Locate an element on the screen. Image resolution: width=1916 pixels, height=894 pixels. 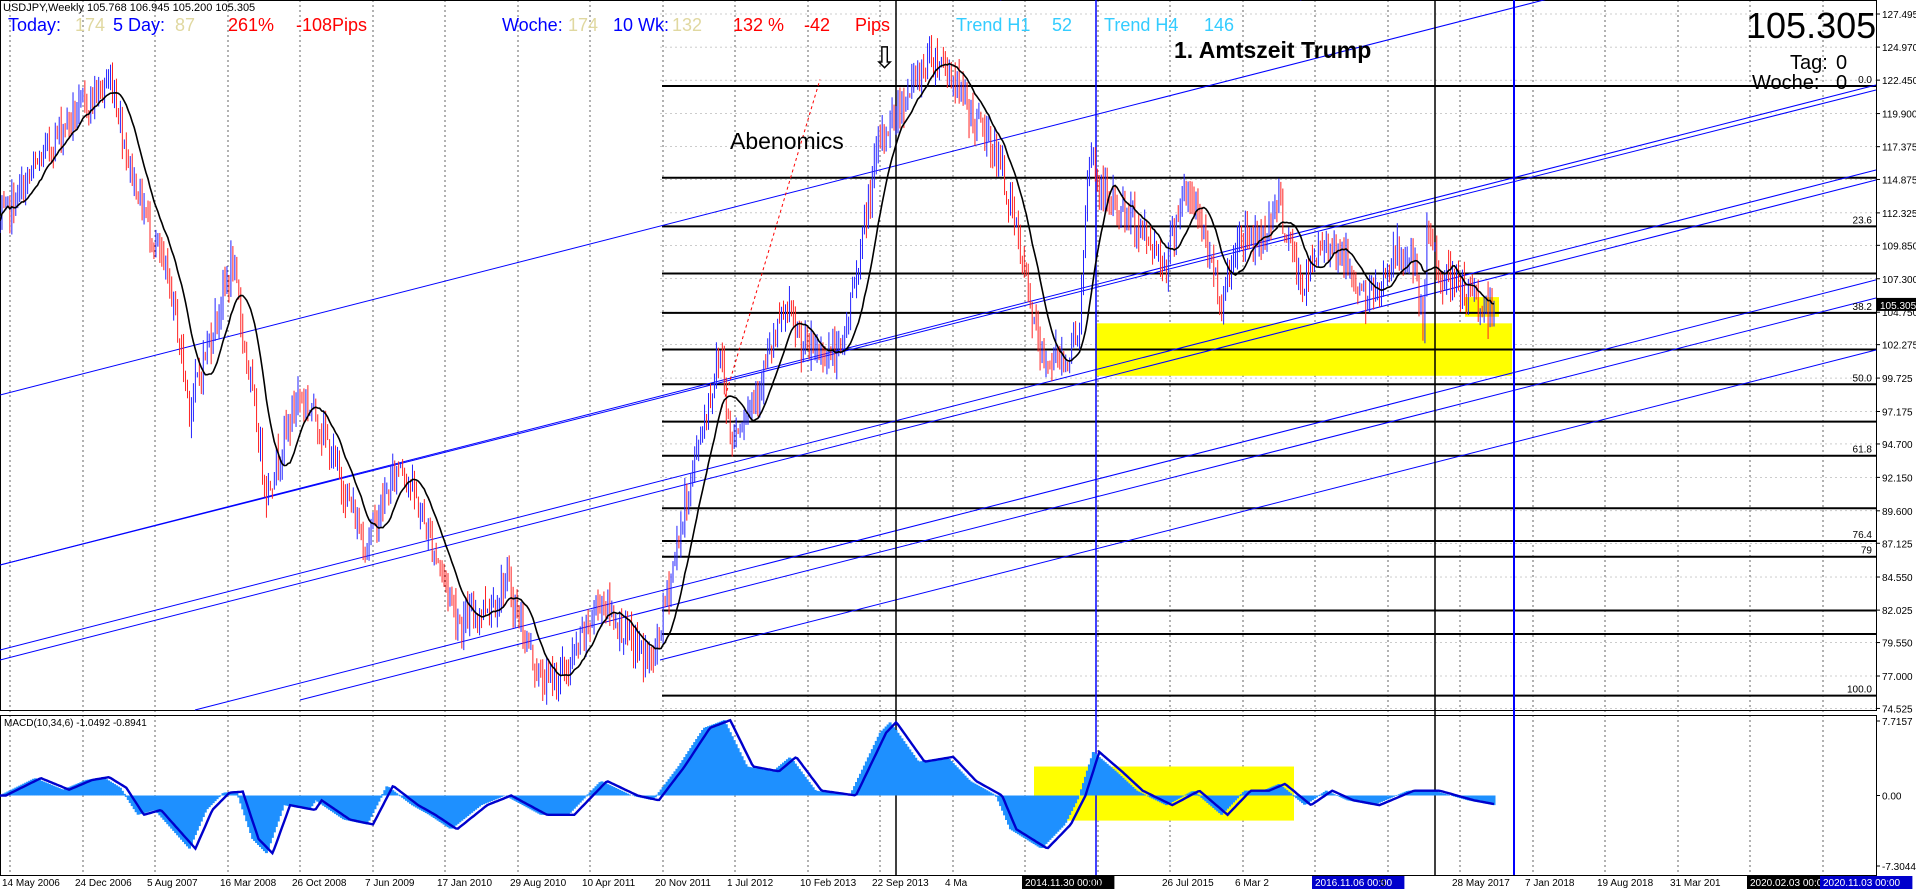
fiveday-value: 87 is located at coordinates (185, 25).